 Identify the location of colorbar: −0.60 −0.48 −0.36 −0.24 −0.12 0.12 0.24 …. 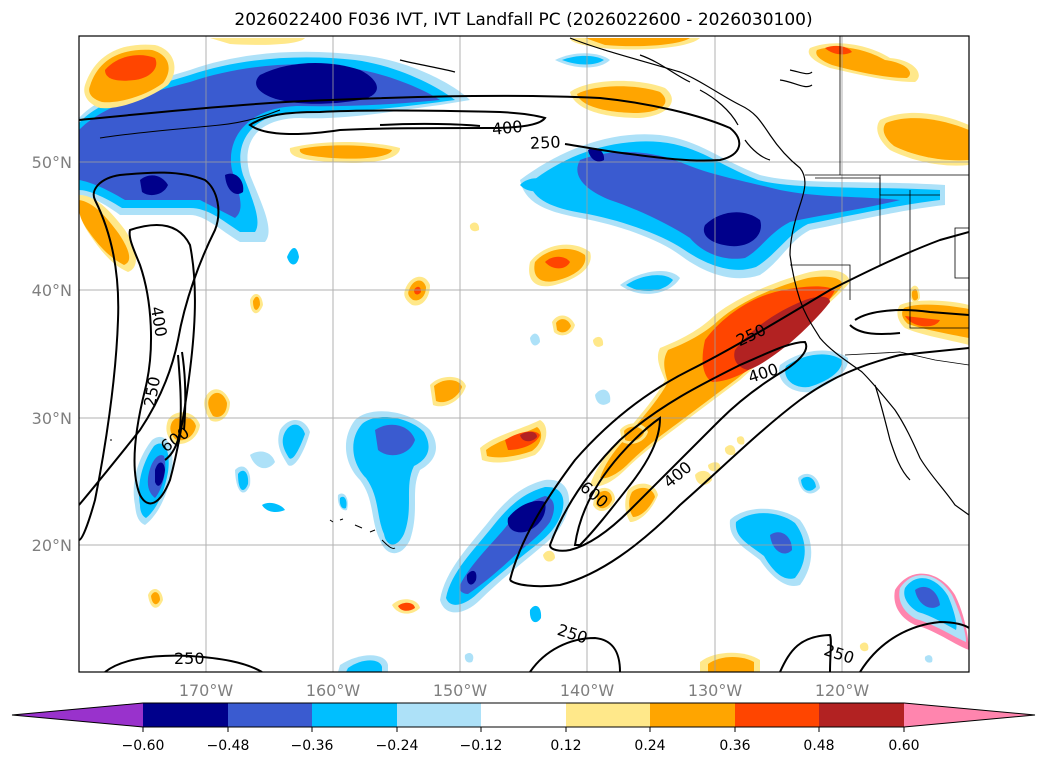
(523, 728).